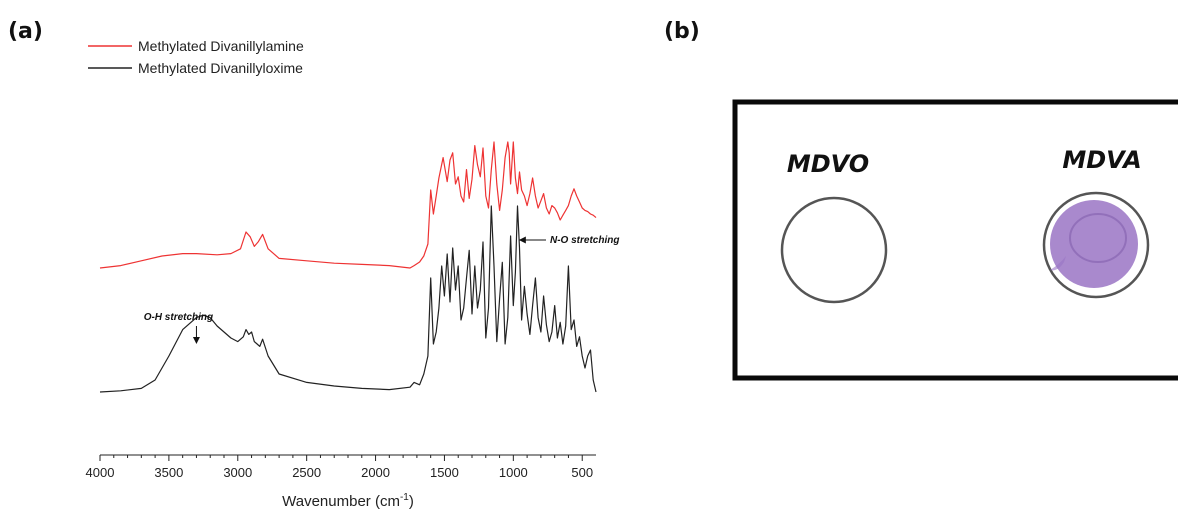 Image resolution: width=1178 pixels, height=516 pixels. What do you see at coordinates (1101, 160) in the screenshot?
I see `spot-label-mdva: MDVA` at bounding box center [1101, 160].